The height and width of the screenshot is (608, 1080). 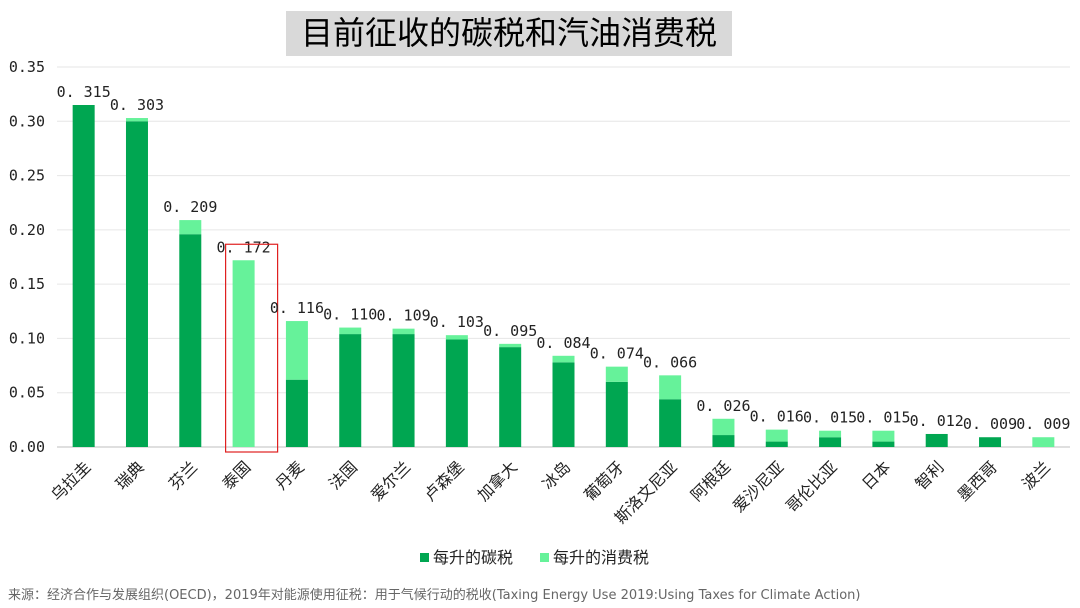 What do you see at coordinates (27, 284) in the screenshot?
I see `y-tick-label: 0.15` at bounding box center [27, 284].